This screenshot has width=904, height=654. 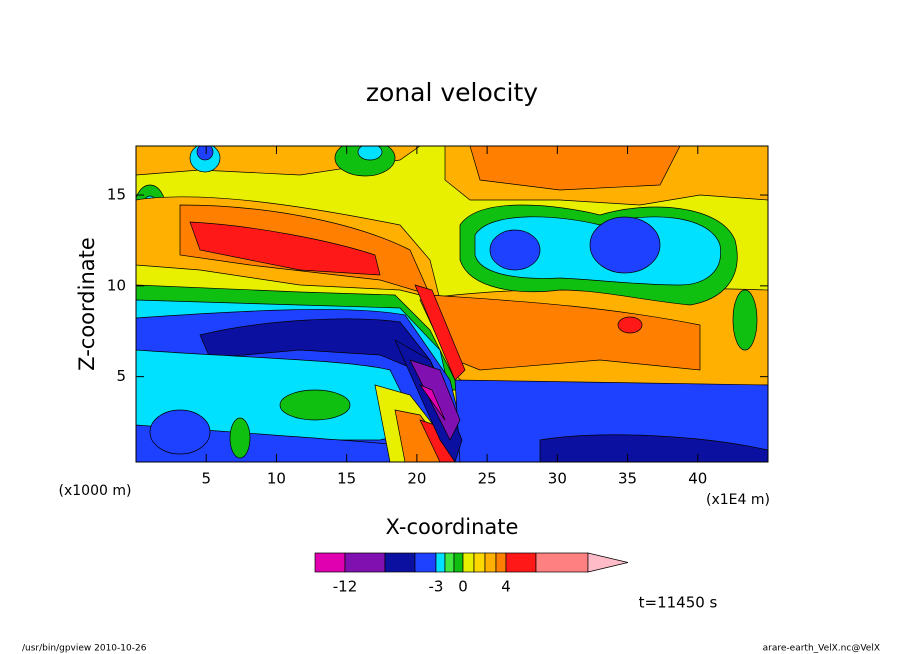 I want to click on colorbar-tick-label: 4, so click(x=506, y=587).